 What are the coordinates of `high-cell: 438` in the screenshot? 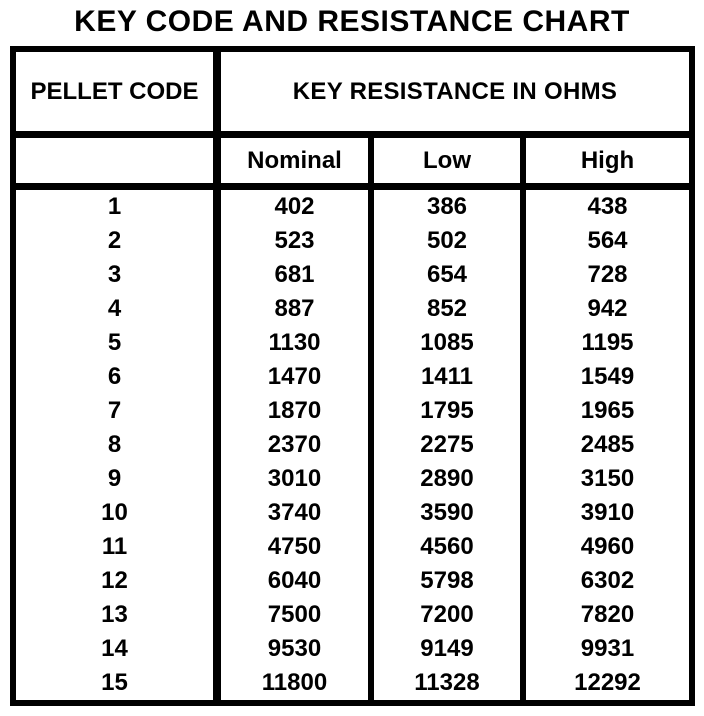 It's located at (607, 206).